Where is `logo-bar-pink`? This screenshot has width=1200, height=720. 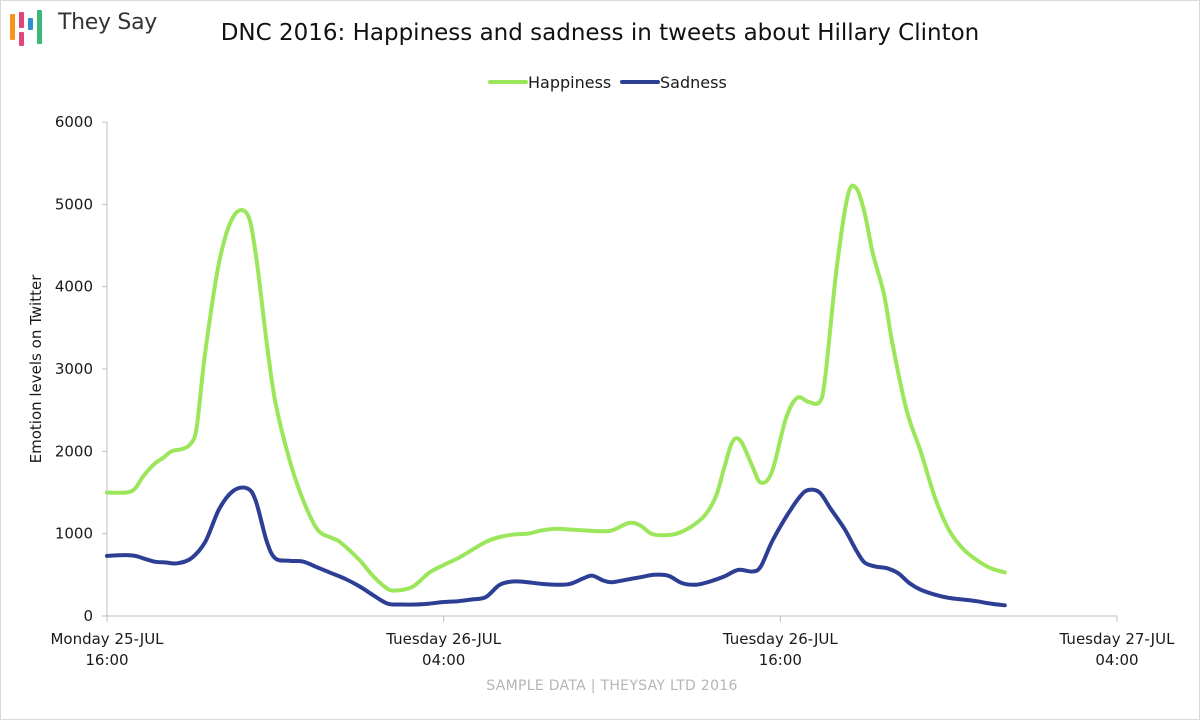
logo-bar-pink is located at coordinates (21, 20).